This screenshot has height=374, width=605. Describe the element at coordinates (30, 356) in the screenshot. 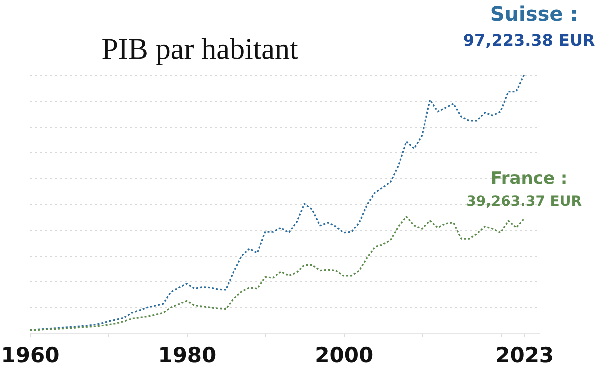

I see `x-tick-label: 1960` at that location.